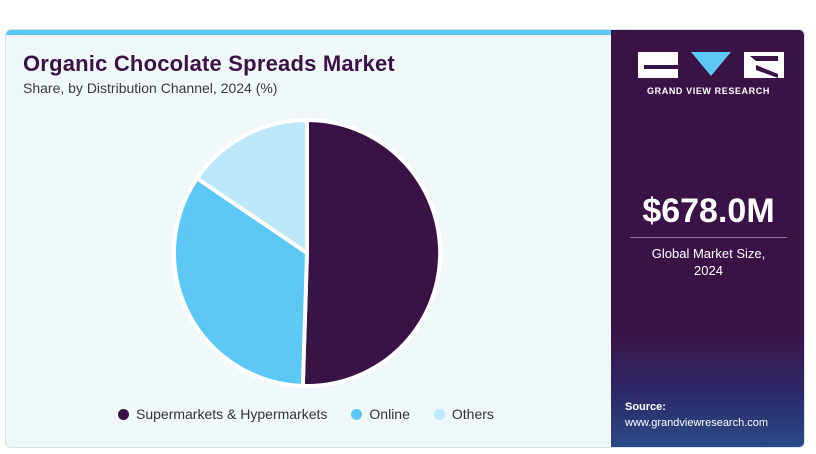 The height and width of the screenshot is (454, 816). Describe the element at coordinates (711, 65) in the screenshot. I see `gvr-logo-icon` at that location.